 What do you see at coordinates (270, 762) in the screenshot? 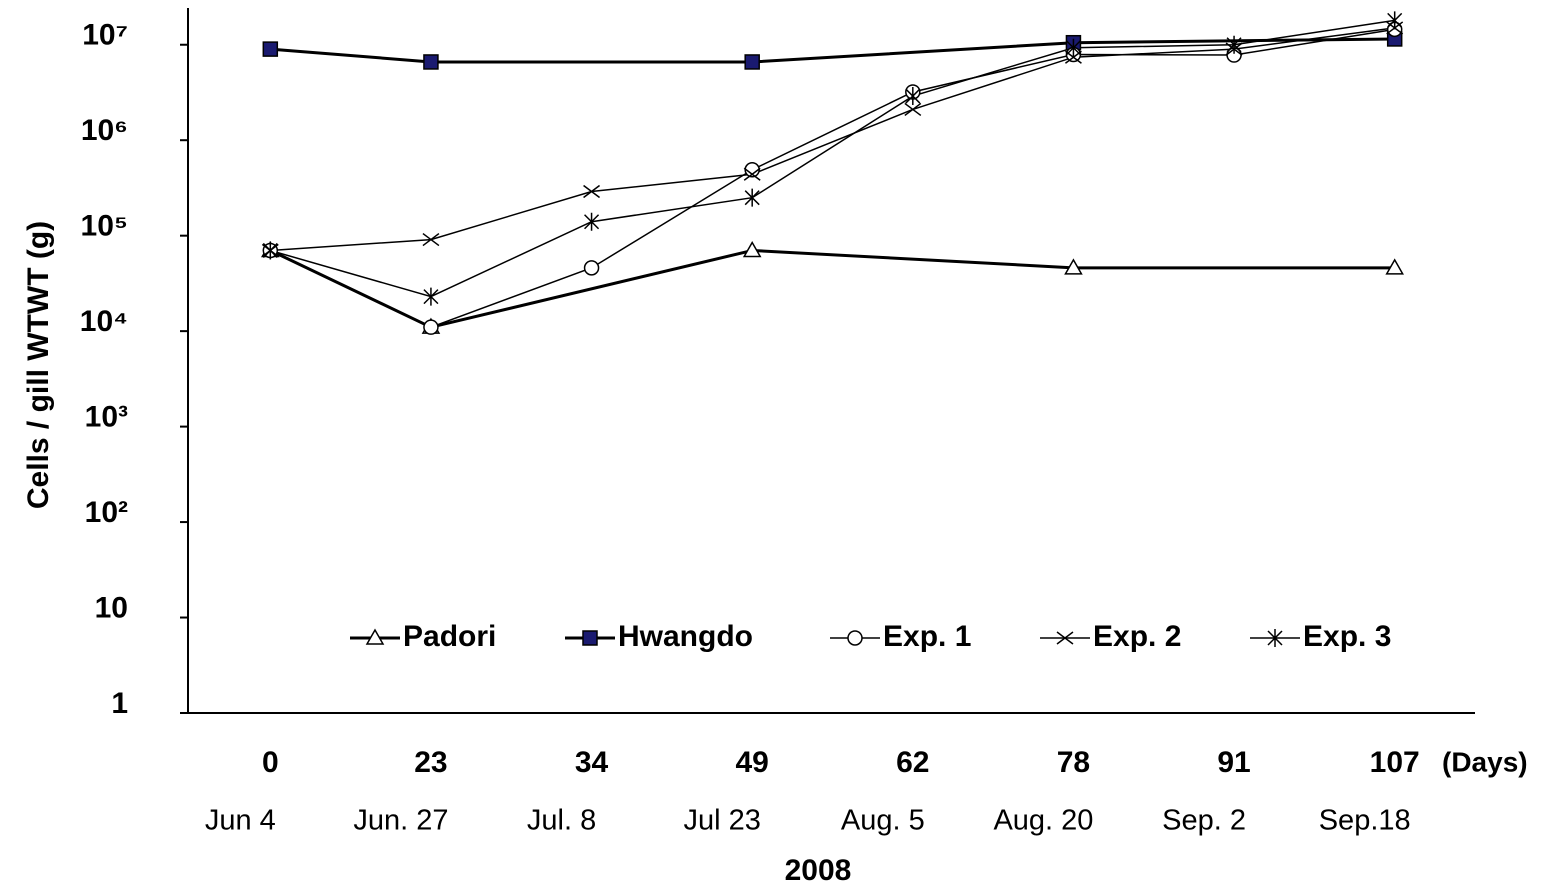
I see `x-tick-label: 0` at bounding box center [270, 762].